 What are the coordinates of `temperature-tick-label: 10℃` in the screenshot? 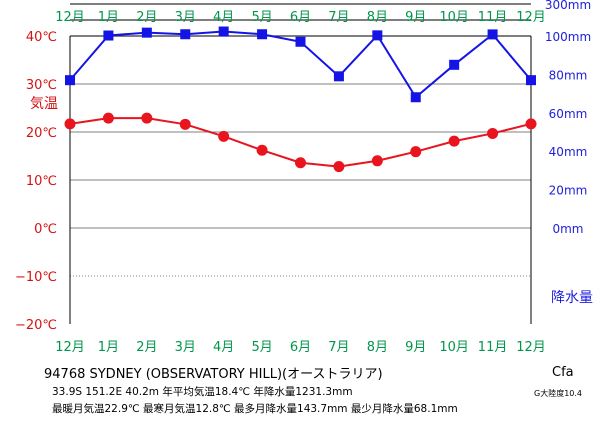 It's located at (41, 181).